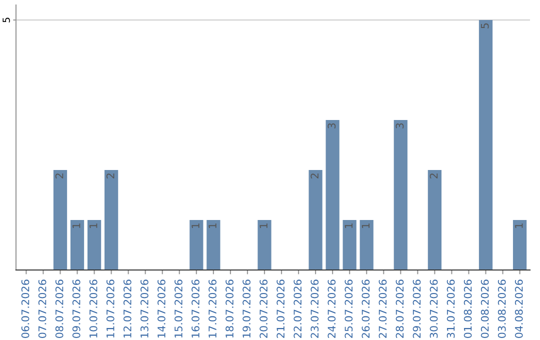  What do you see at coordinates (264, 309) in the screenshot?
I see `x-tick-label: 20.07.2026` at bounding box center [264, 309].